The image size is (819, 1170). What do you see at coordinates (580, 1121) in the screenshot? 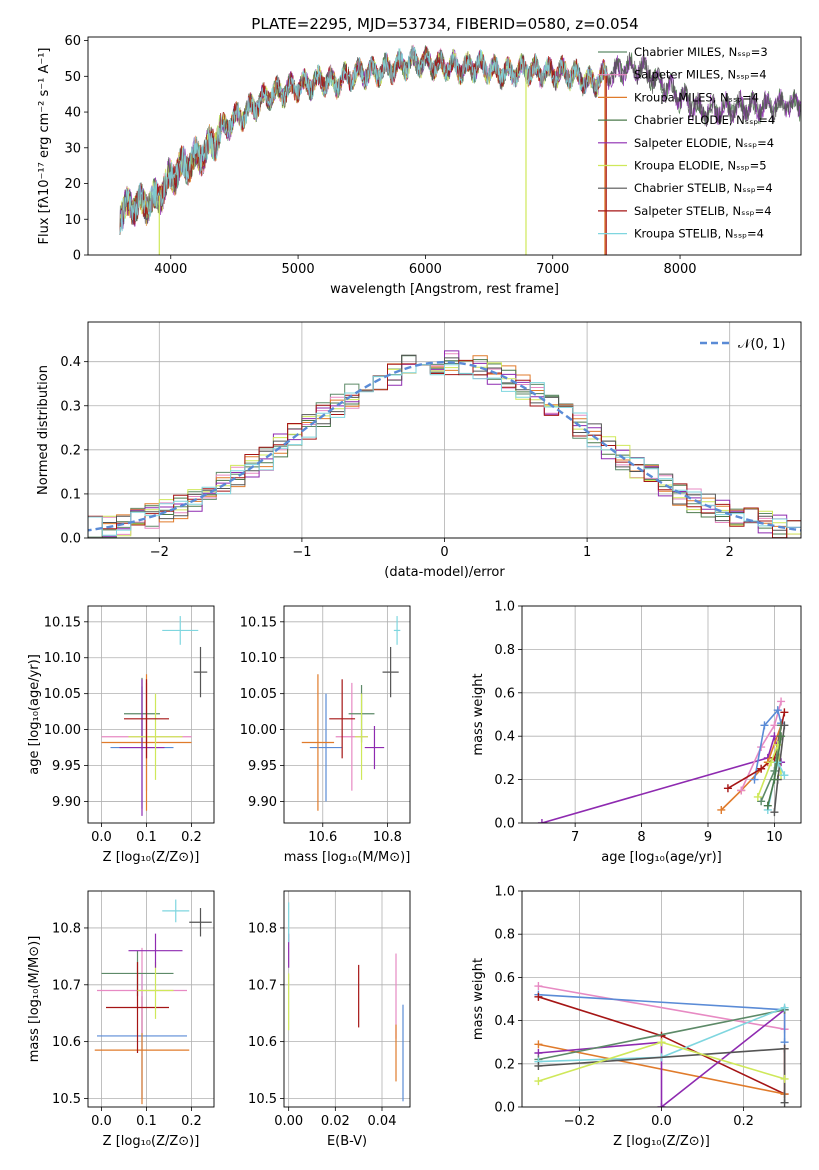
I see `x-tick-label: −0.2` at bounding box center [580, 1121].